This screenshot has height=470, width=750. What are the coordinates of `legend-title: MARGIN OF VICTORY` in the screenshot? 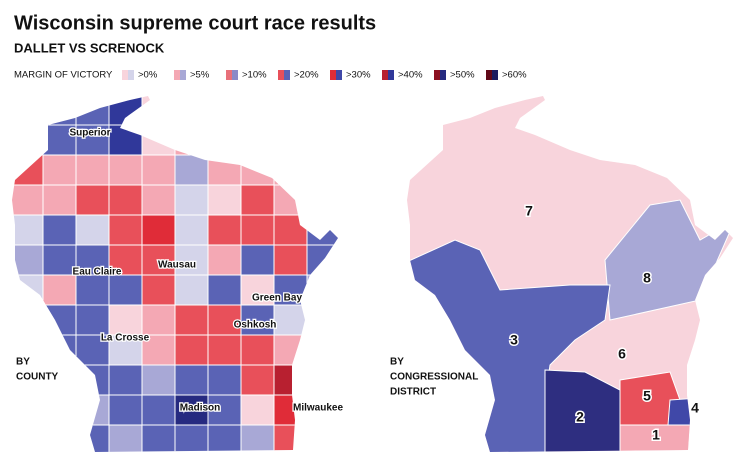 It's located at (63, 75).